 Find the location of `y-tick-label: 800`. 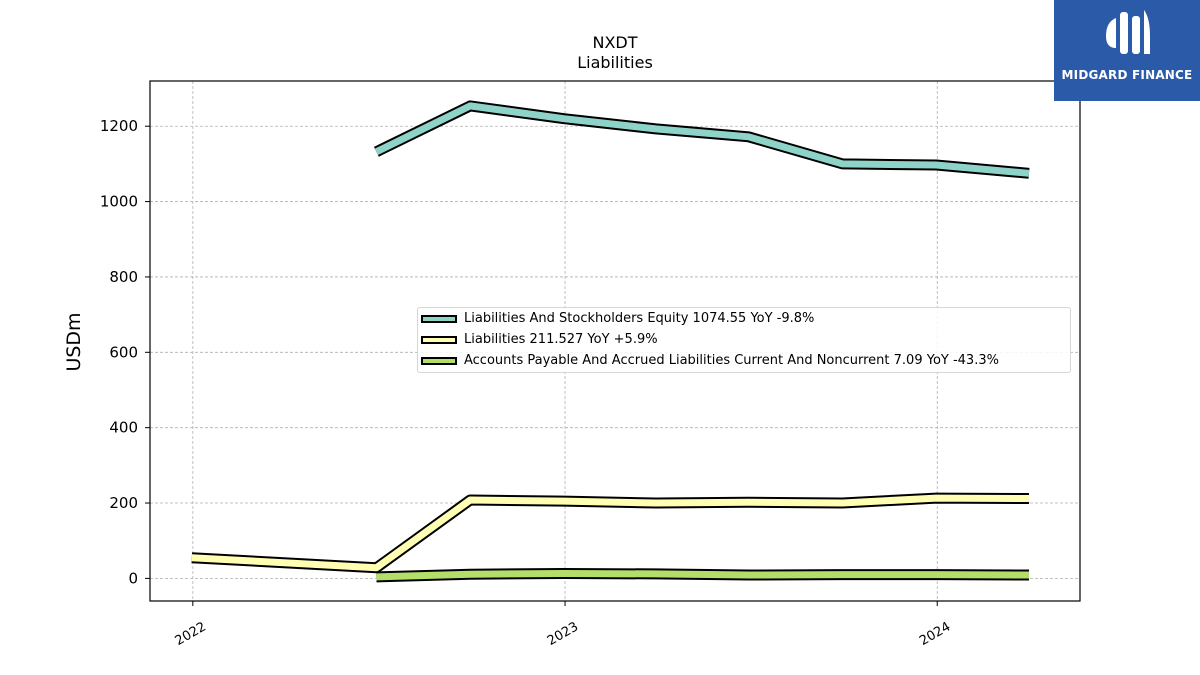

y-tick-label: 800 is located at coordinates (123, 277).